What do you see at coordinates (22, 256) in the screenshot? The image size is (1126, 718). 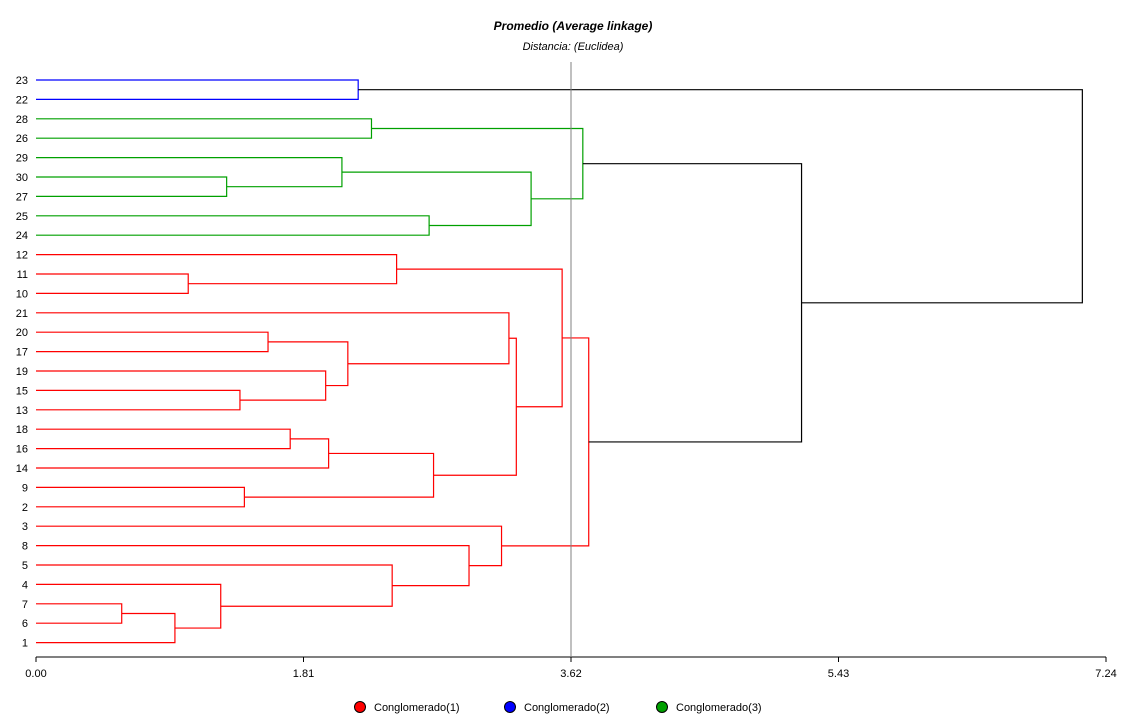 I see `leaf-label-12: 12` at bounding box center [22, 256].